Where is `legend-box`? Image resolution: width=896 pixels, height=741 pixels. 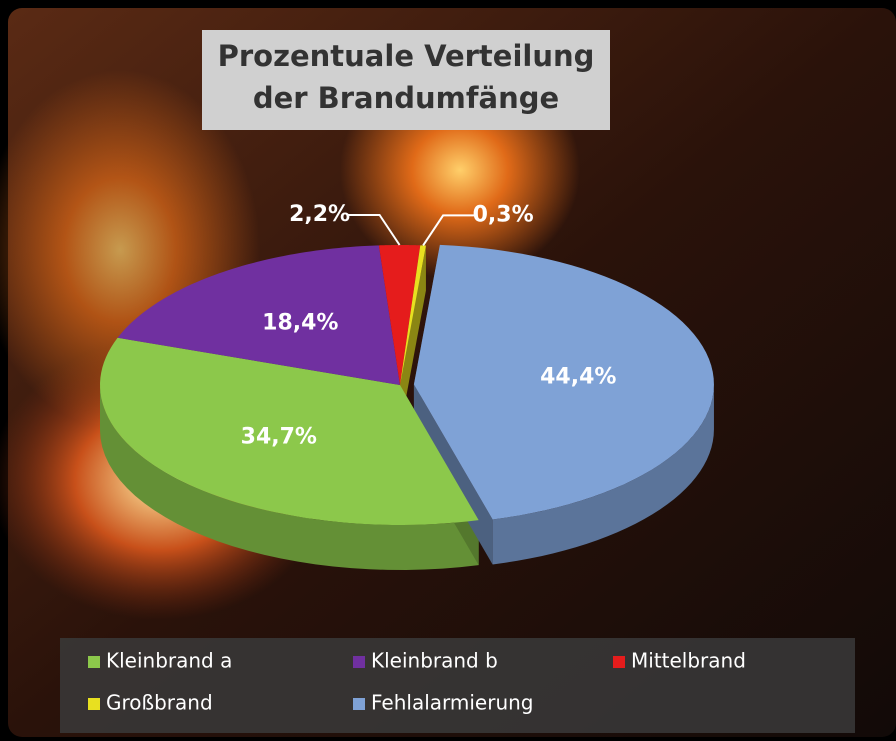 legend-box is located at coordinates (457, 685).